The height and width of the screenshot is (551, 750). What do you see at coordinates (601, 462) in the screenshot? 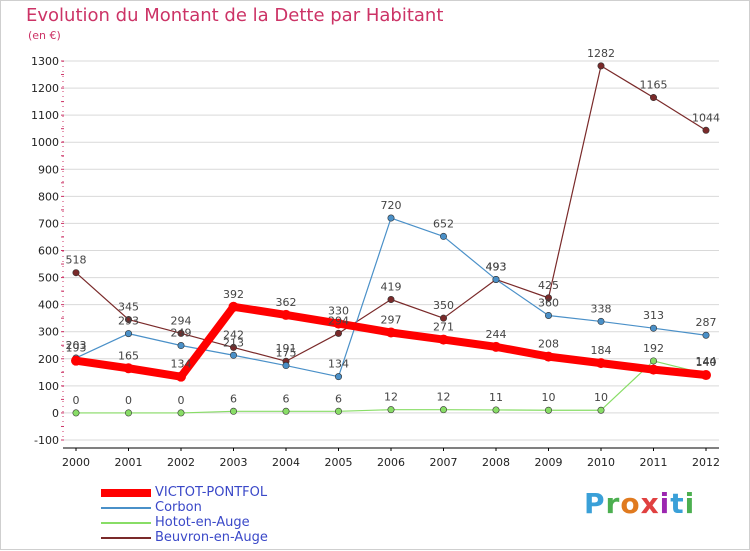
I see `x-tick-label: 2010` at bounding box center [601, 462].